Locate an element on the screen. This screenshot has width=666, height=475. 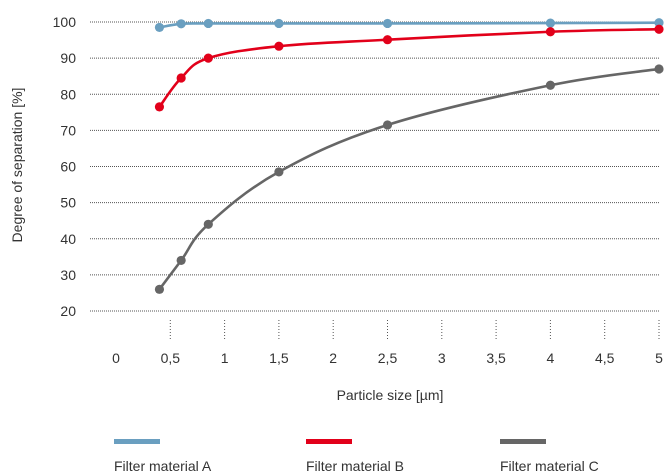
y-tick-label: 30 is located at coordinates (68, 275).